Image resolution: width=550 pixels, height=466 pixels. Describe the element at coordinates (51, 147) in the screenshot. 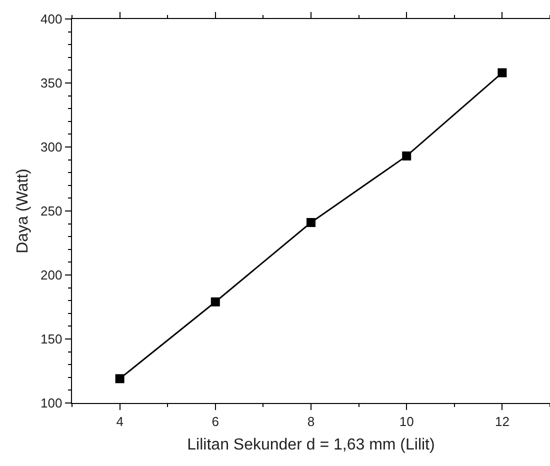

I see `y-tick-label: 300` at that location.